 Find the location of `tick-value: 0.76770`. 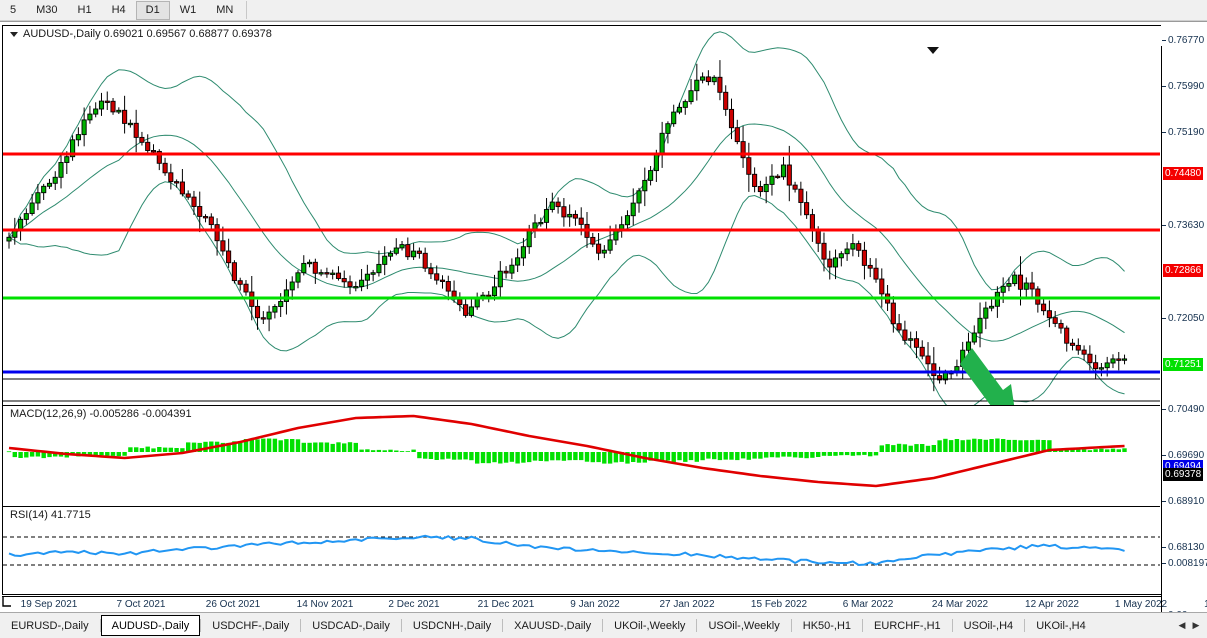

tick-value: 0.76770 is located at coordinates (1186, 40).